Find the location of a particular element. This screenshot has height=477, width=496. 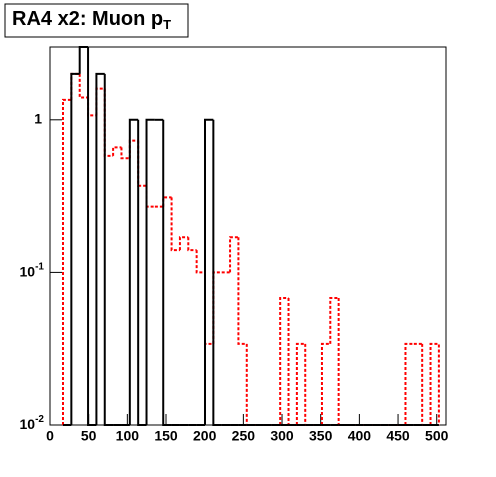

x-tick-label: 400 is located at coordinates (360, 436).